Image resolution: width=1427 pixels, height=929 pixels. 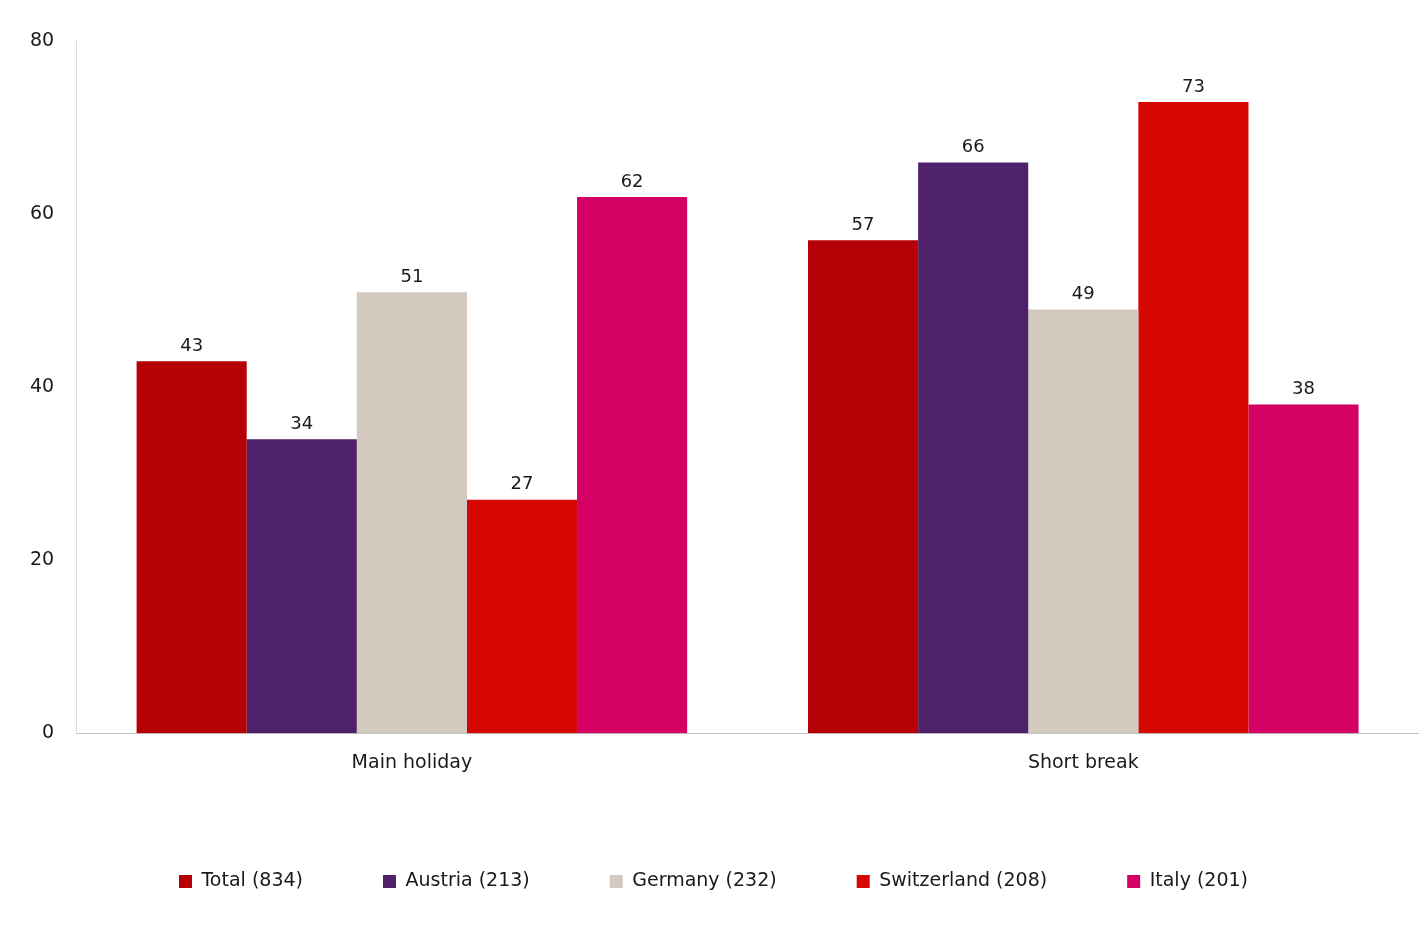 What do you see at coordinates (1199, 879) in the screenshot?
I see `legend-label: Italy (201)` at bounding box center [1199, 879].